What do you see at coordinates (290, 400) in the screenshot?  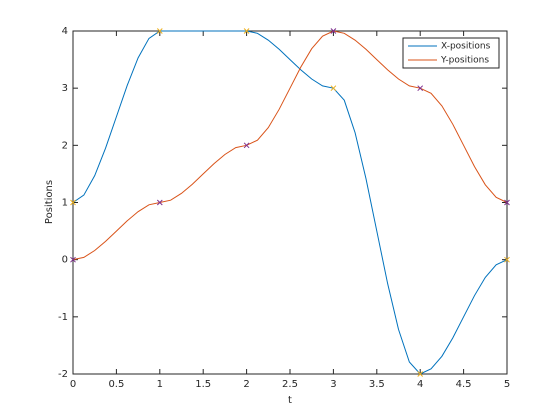 I see `x-axis-label: t` at bounding box center [290, 400].